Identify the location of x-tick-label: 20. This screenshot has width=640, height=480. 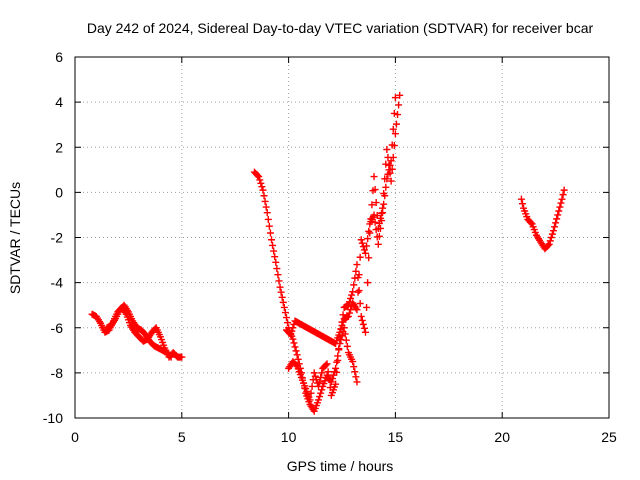
(502, 437).